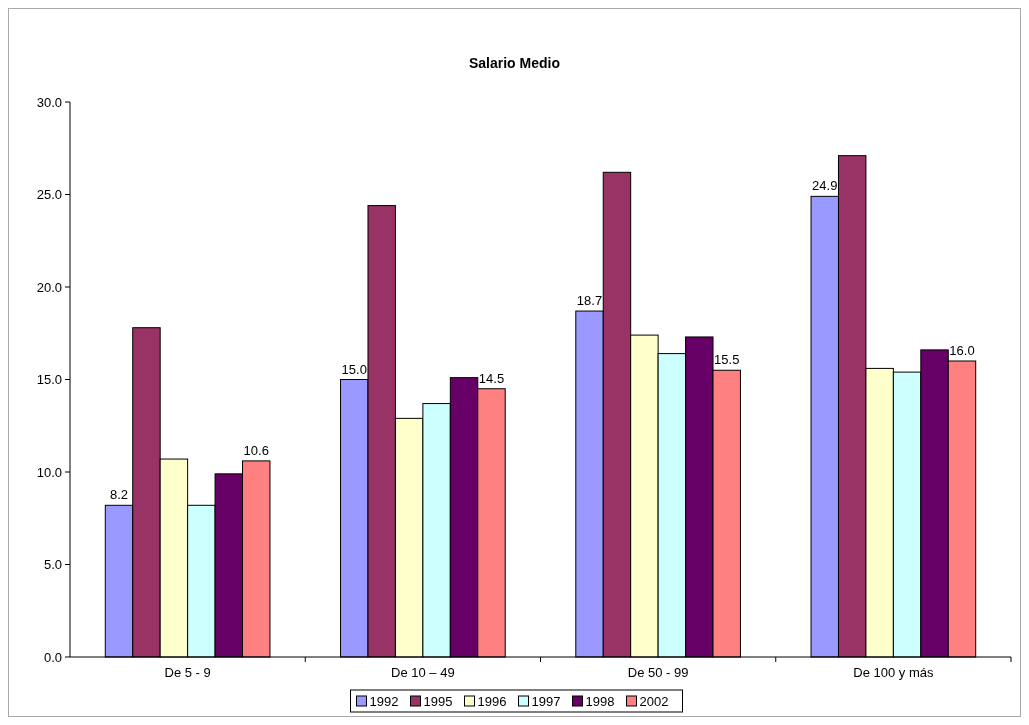  I want to click on chart-title: Salario Medio, so click(514, 63).